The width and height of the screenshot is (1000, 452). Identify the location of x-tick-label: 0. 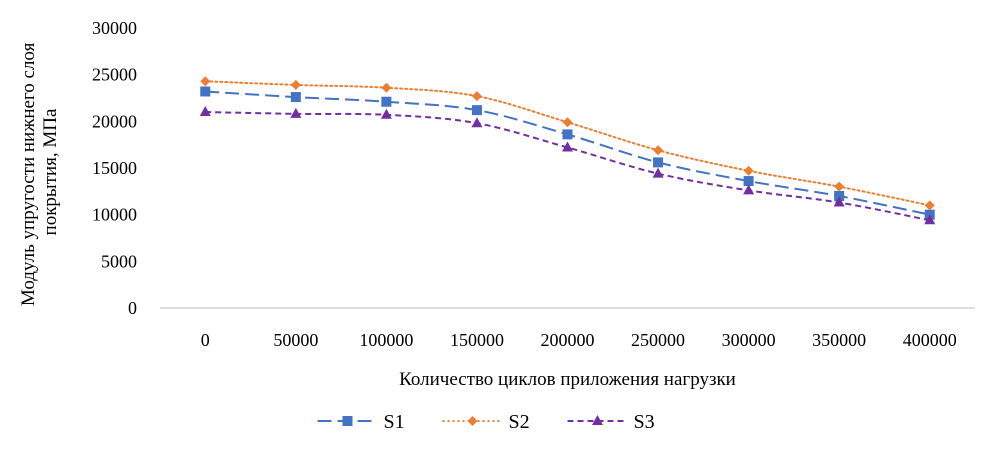
(205, 340).